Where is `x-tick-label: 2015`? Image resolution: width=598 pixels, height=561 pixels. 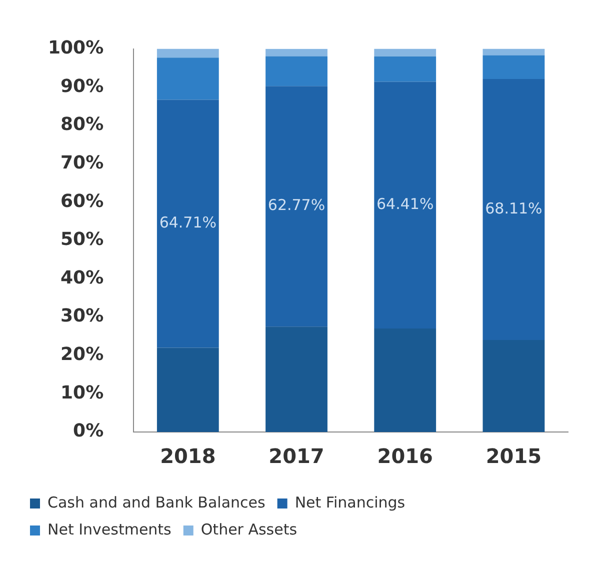
x-tick-label: 2015 is located at coordinates (514, 456).